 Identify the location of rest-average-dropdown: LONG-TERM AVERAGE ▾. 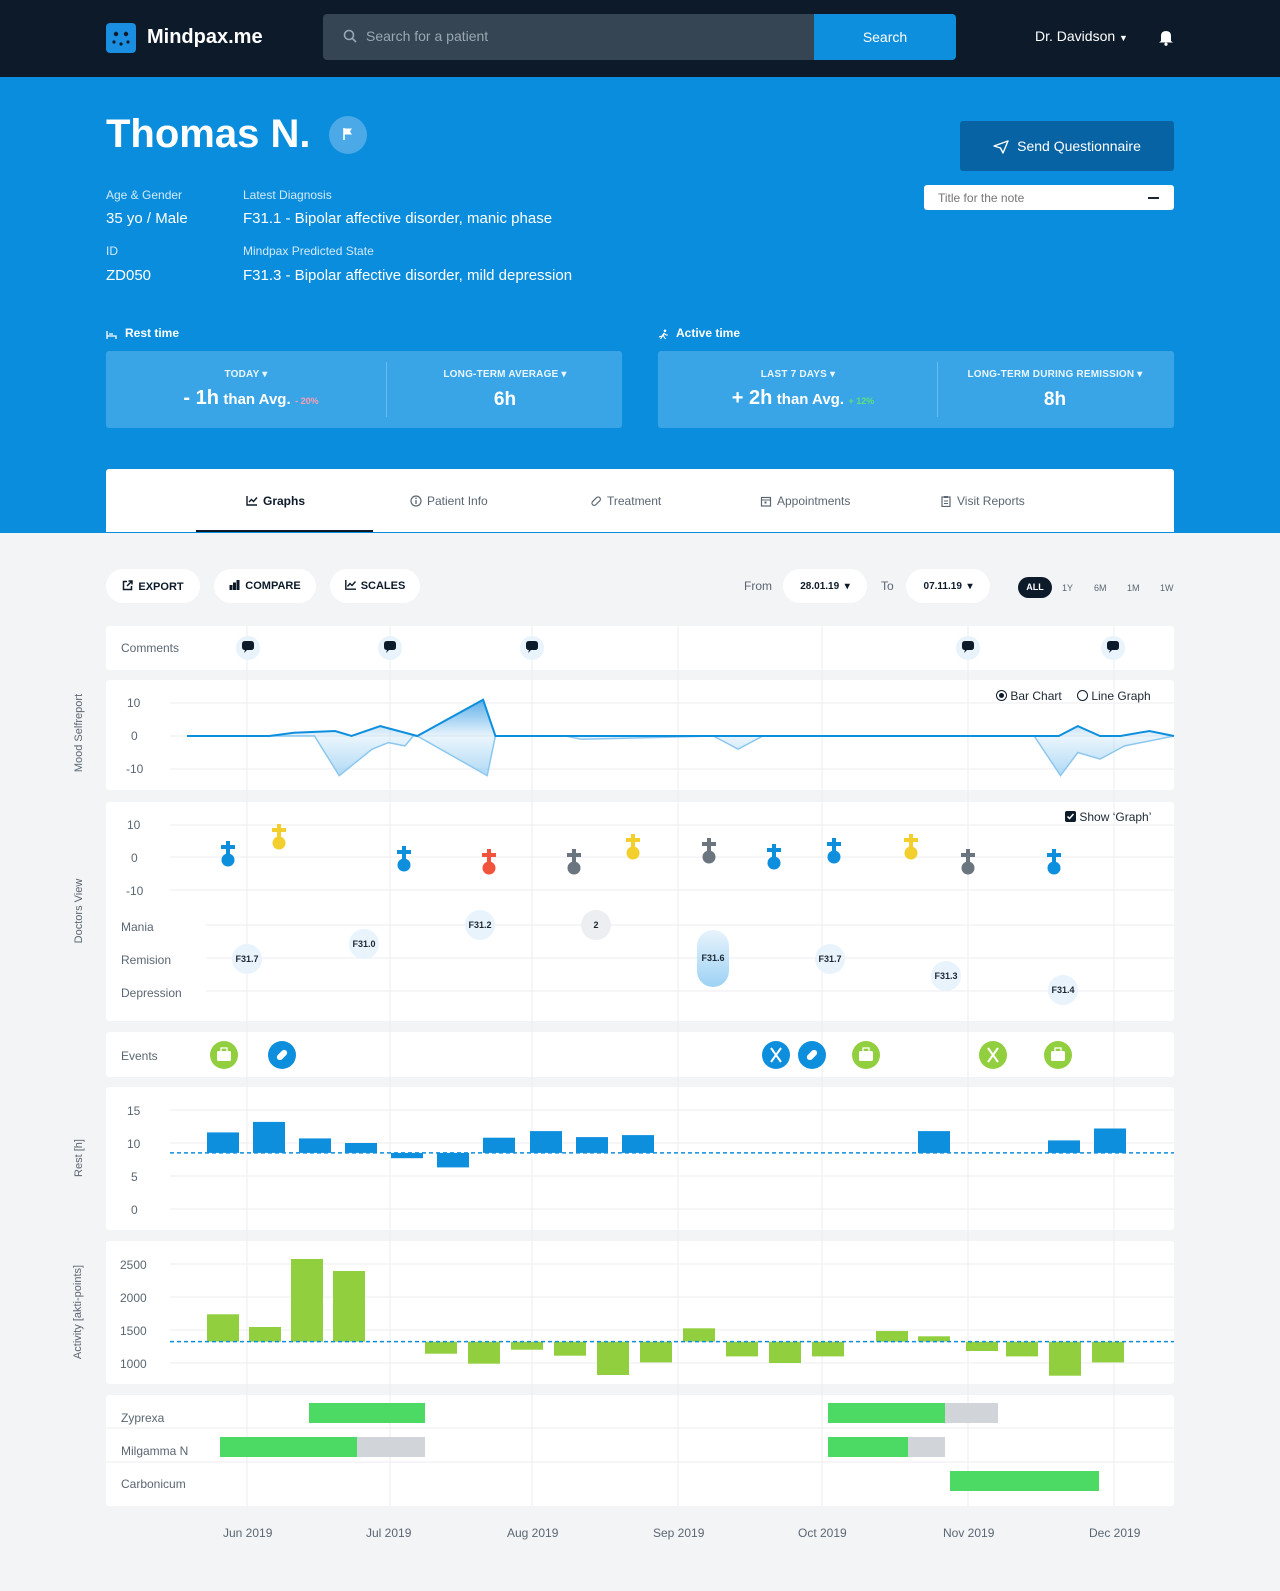
(505, 374).